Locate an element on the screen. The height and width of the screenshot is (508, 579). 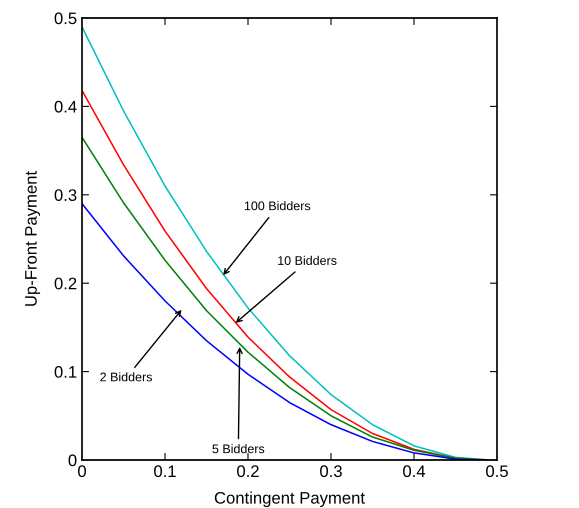
x-tick-label: 0.5 is located at coordinates (497, 471).